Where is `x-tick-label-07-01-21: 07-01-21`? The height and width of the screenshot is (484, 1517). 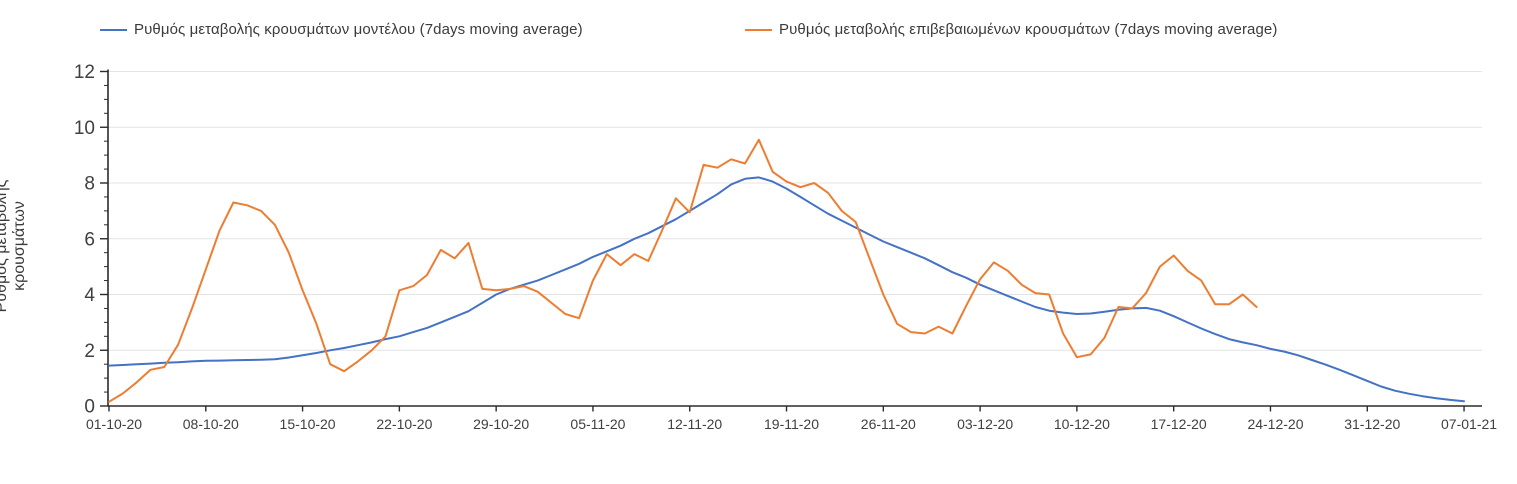
x-tick-label-07-01-21: 07-01-21 is located at coordinates (1469, 424).